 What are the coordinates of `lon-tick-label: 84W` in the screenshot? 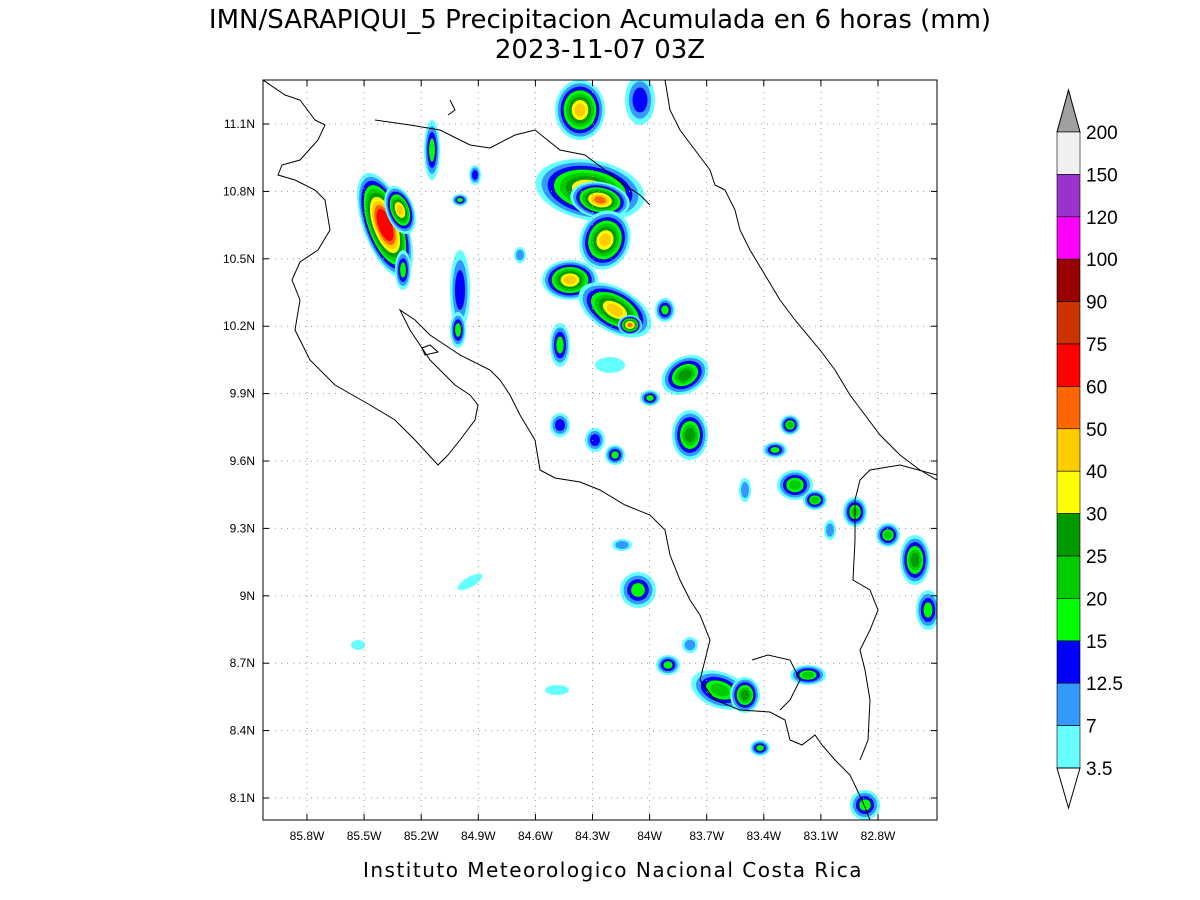 It's located at (649, 836).